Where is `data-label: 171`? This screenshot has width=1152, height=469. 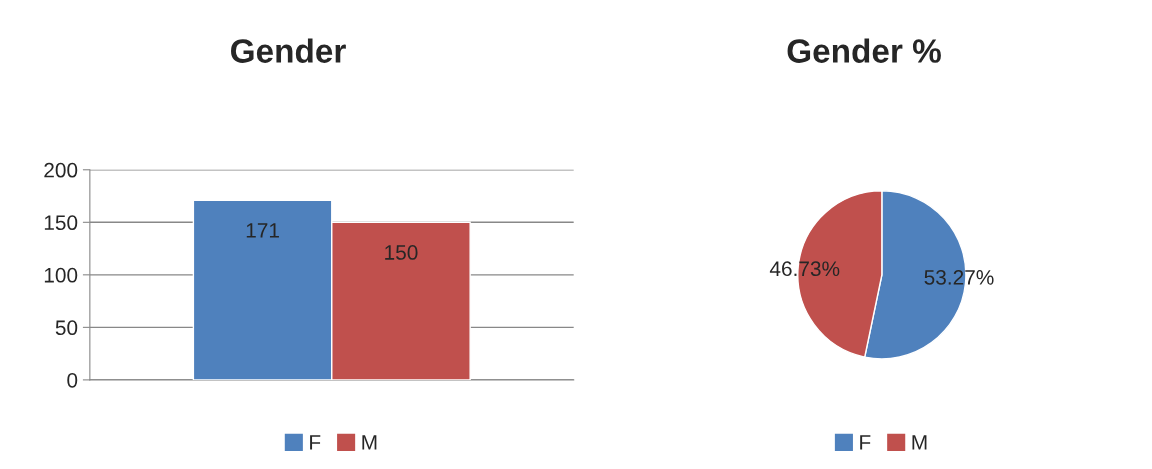 data-label: 171 is located at coordinates (262, 230).